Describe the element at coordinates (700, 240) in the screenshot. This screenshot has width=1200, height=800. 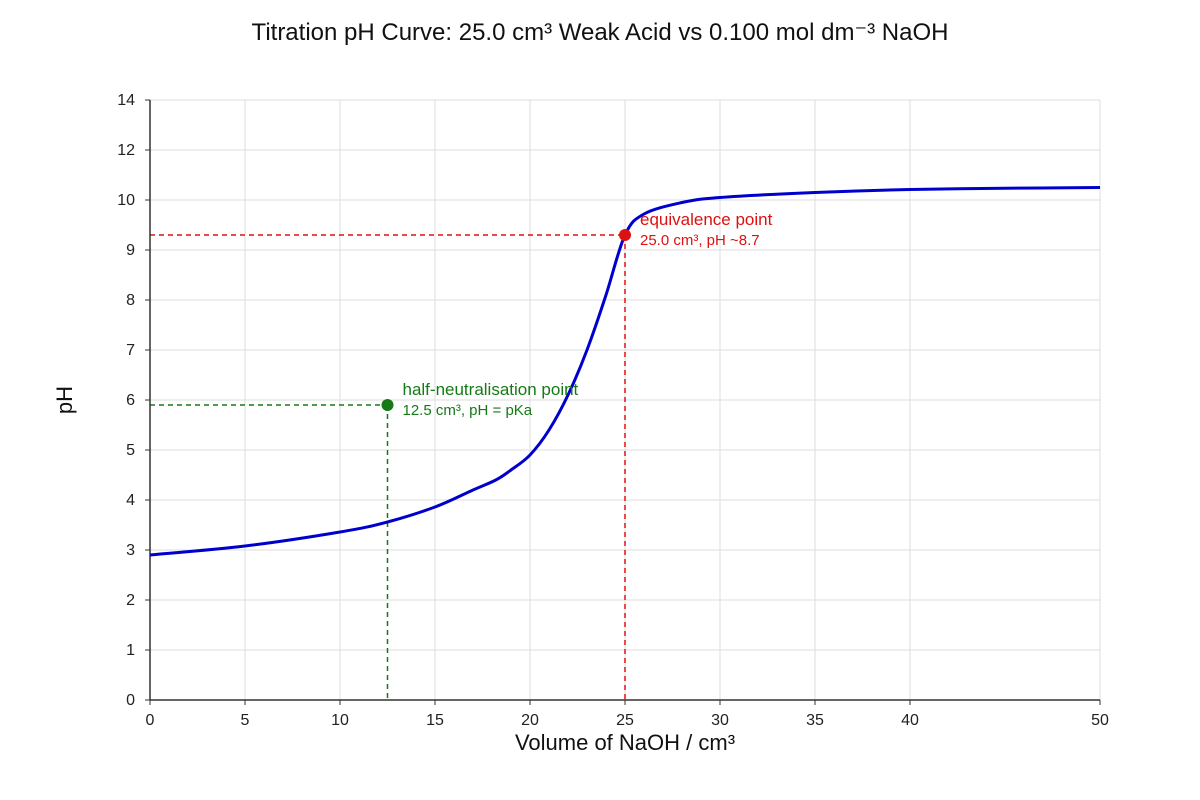
I see `equivalence-sublabel: 25.0 cm³, pH ~8.7` at that location.